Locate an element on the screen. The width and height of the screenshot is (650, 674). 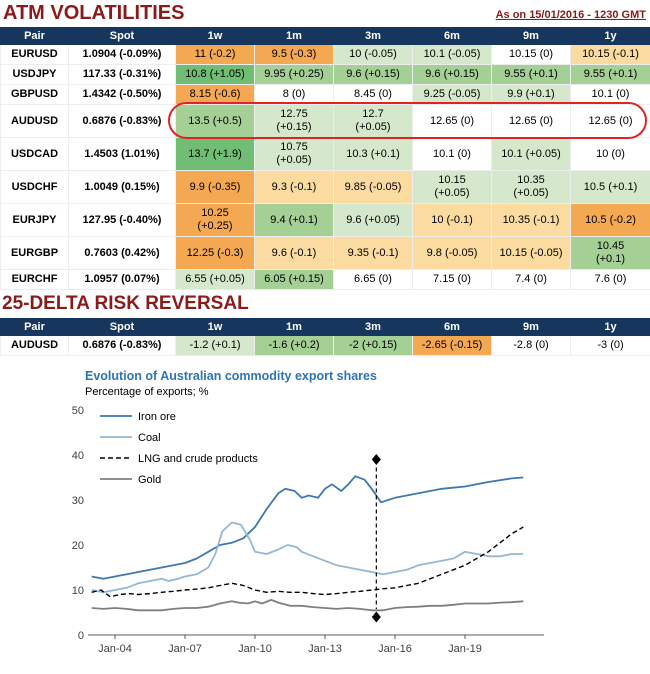
vol-cell: 8.15 (-0.6) is located at coordinates (215, 94).